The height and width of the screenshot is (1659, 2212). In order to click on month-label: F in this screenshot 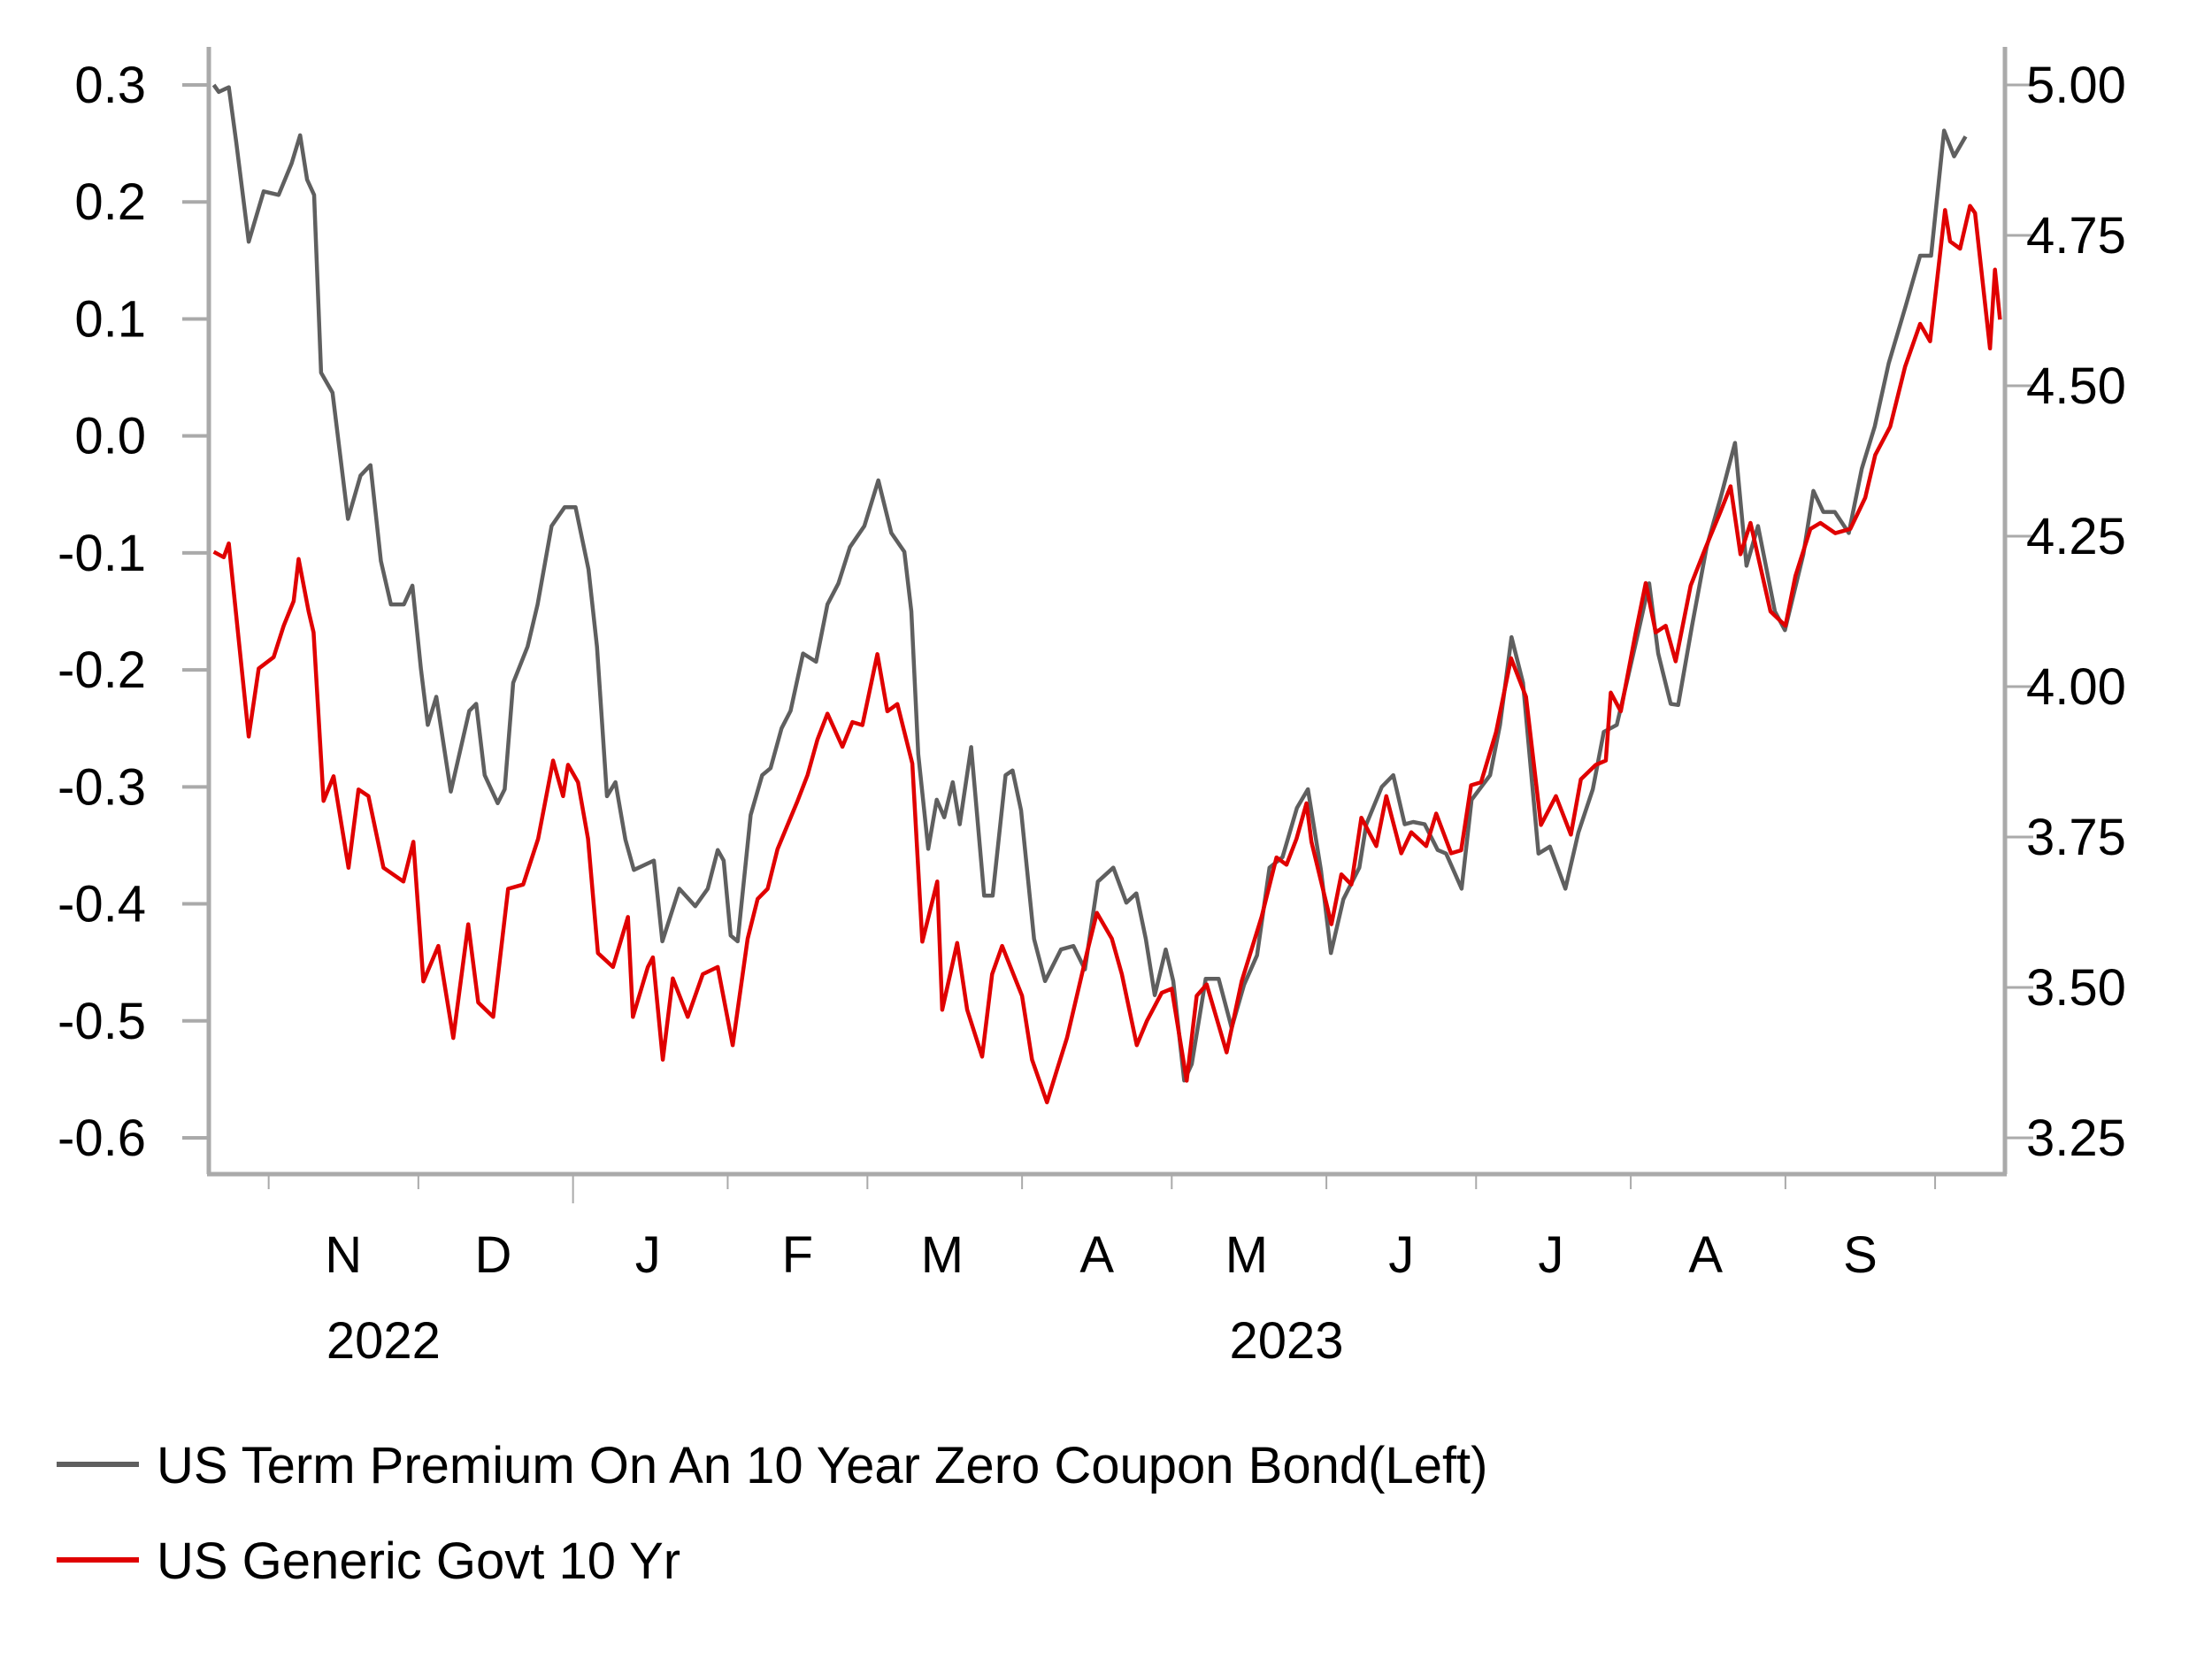, I will do `click(798, 1255)`.